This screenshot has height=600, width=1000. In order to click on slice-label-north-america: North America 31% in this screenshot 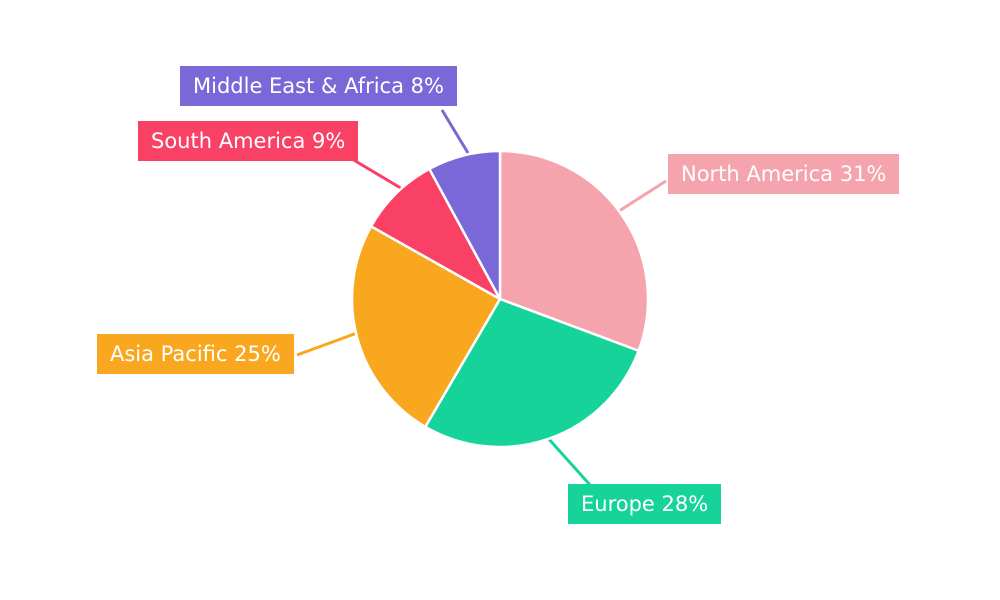, I will do `click(784, 174)`.